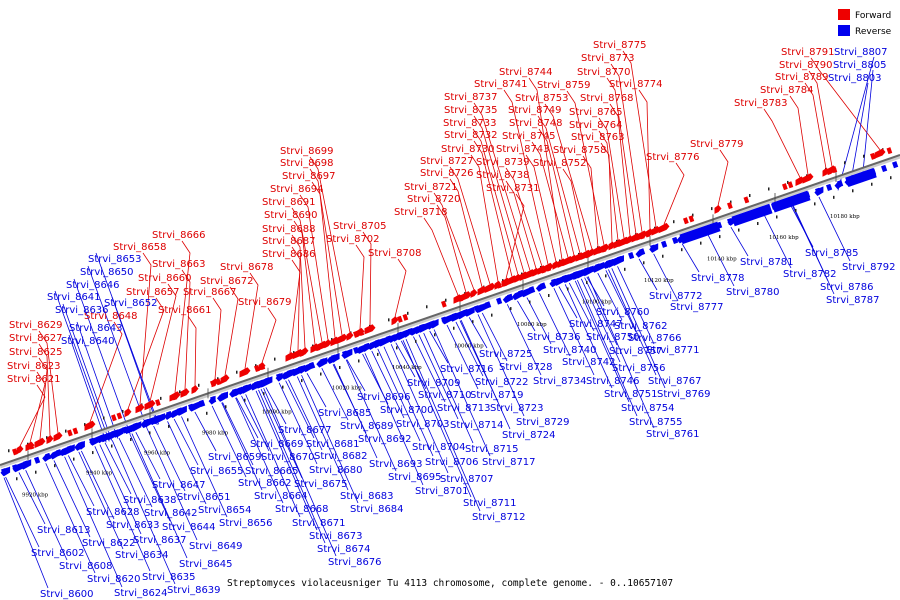  I want to click on reverse-gene-label: Strvi_8602, so click(58, 553).